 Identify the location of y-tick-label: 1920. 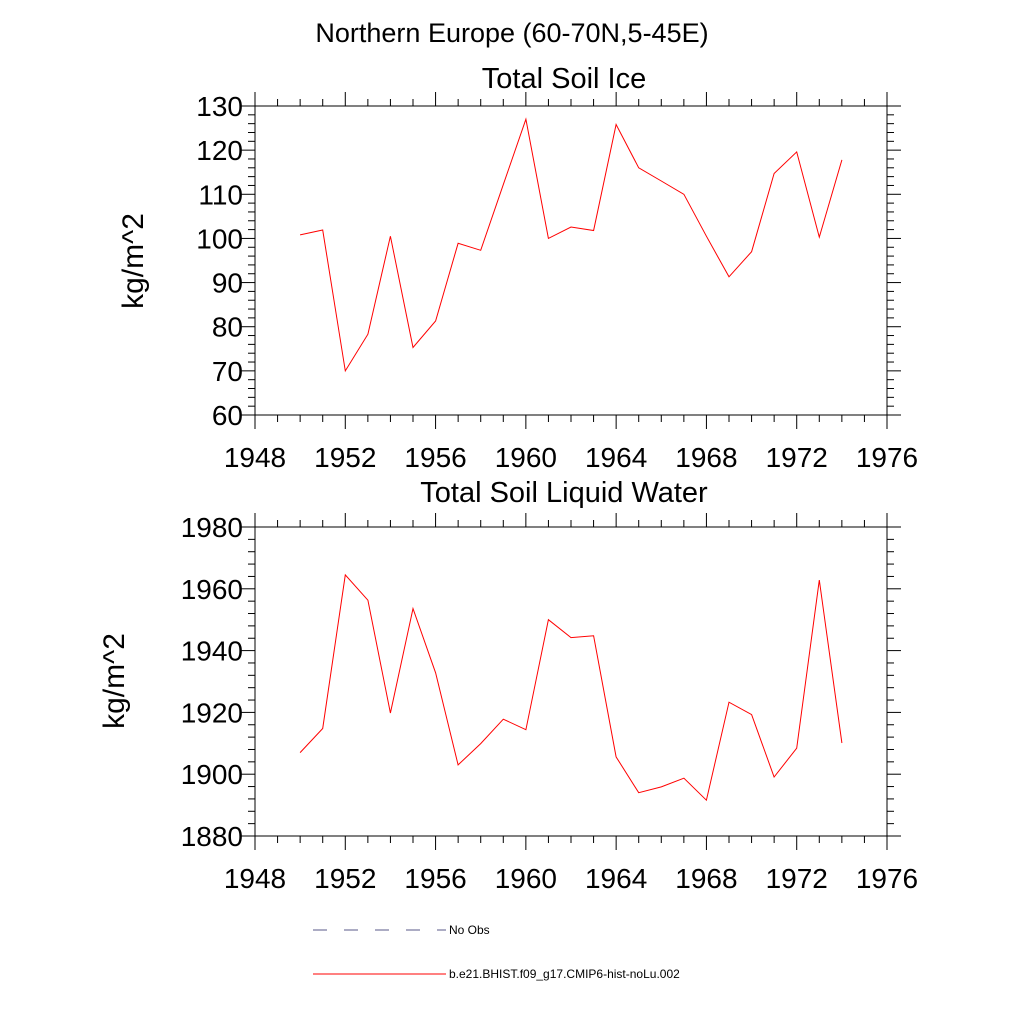
(212, 712).